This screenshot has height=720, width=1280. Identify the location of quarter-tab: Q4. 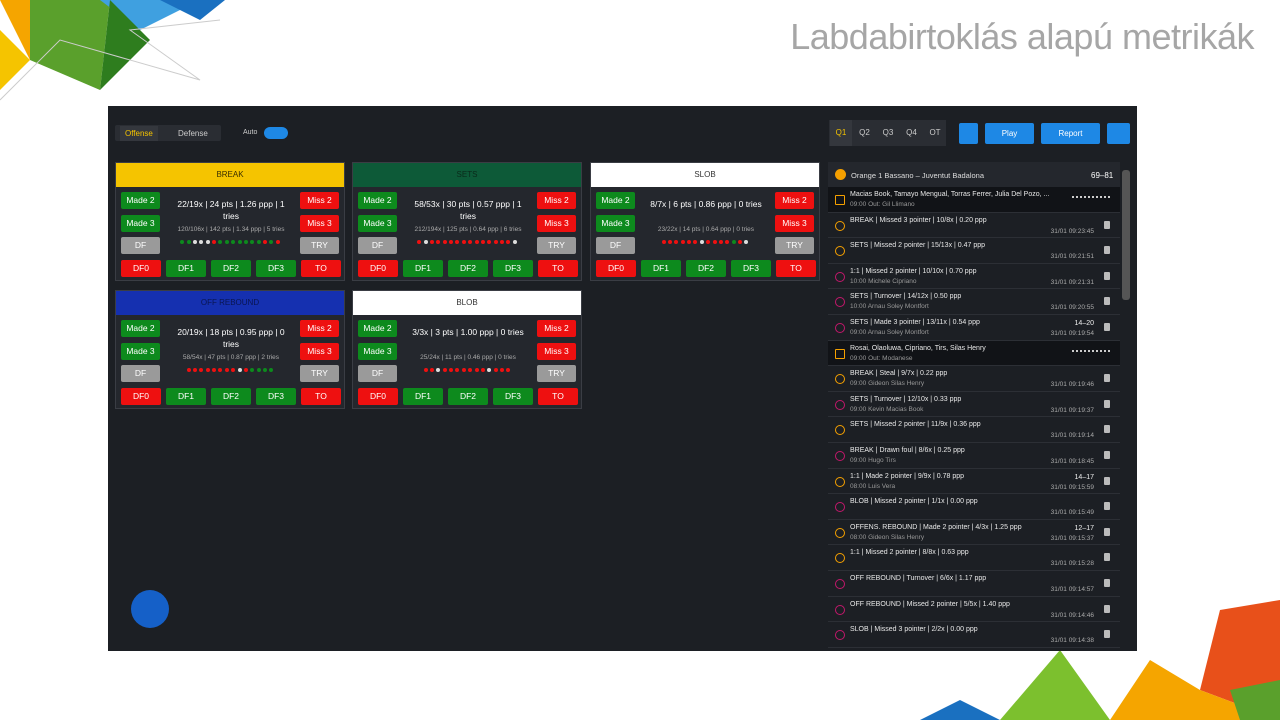
(911, 132).